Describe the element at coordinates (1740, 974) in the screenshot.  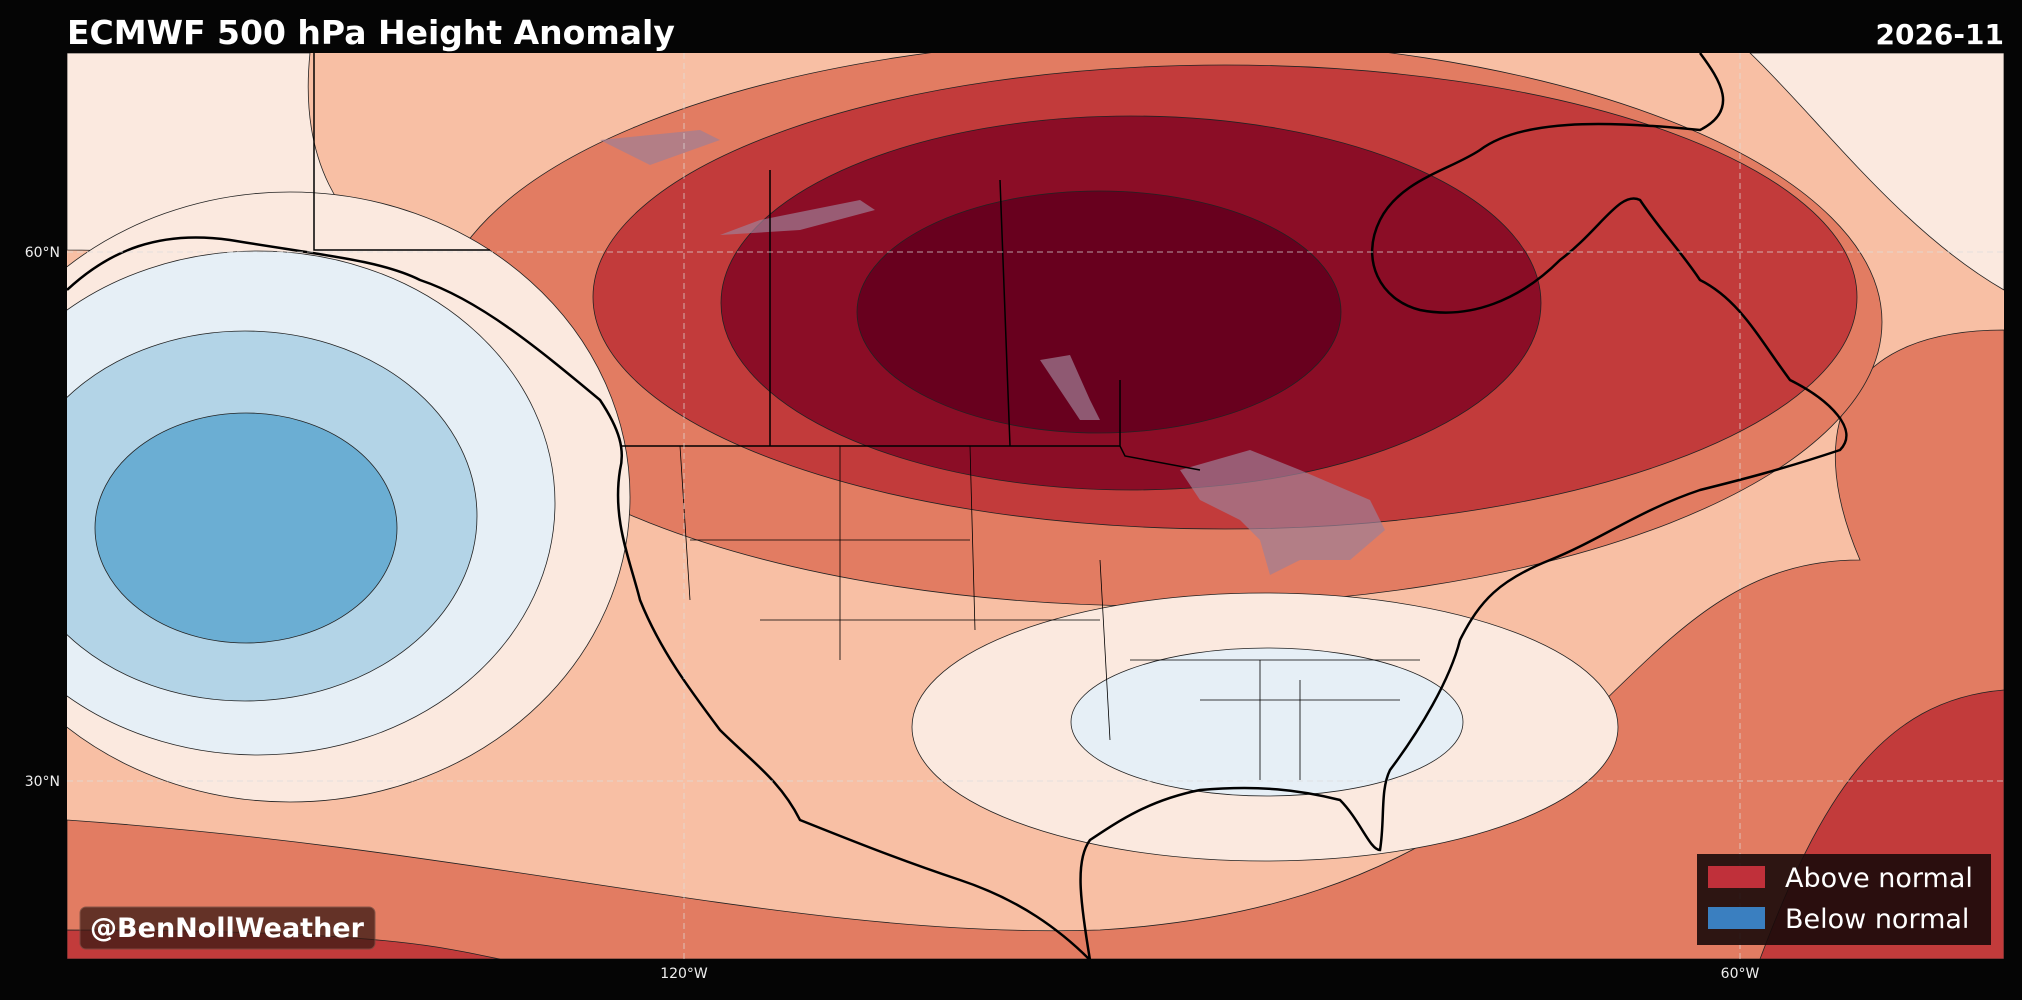
I see `lon-label: 60°W` at that location.